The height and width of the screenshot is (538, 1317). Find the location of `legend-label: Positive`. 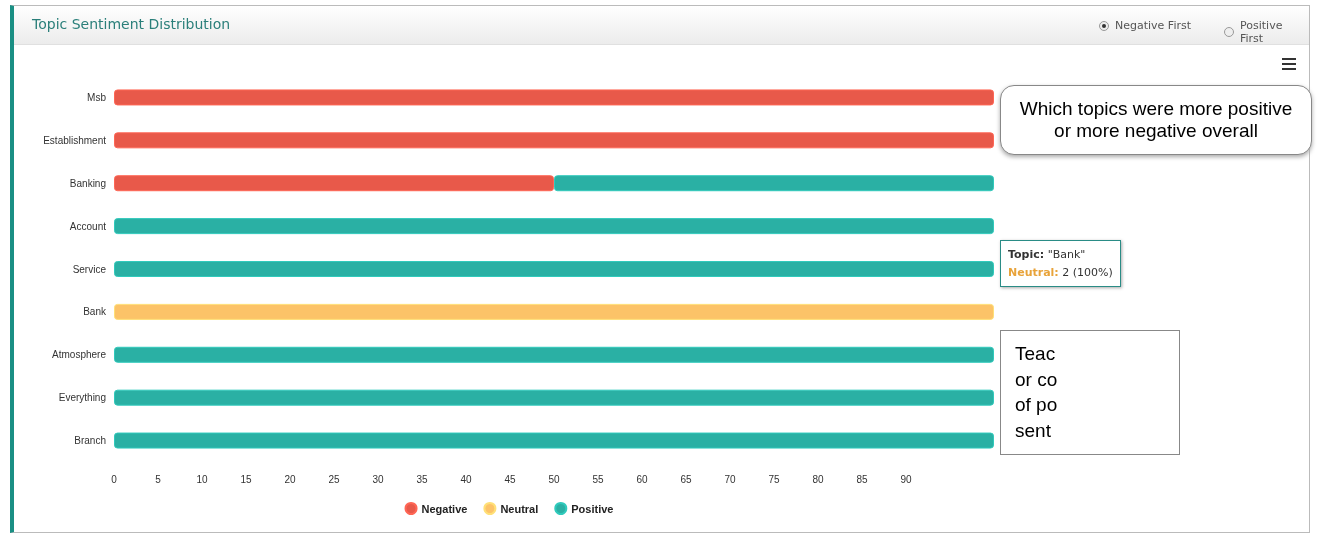

legend-label: Positive is located at coordinates (592, 508).